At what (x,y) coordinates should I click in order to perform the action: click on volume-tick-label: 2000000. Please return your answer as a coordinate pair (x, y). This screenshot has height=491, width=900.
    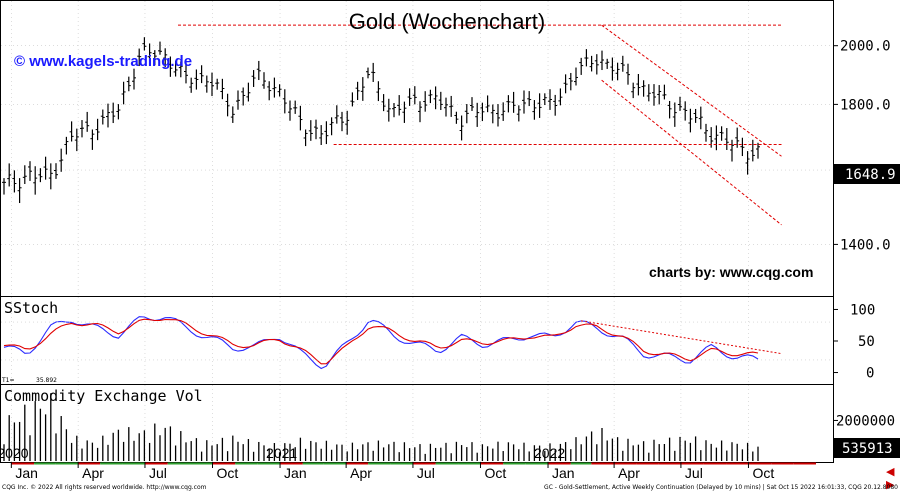
    Looking at the image, I should click on (865, 421).